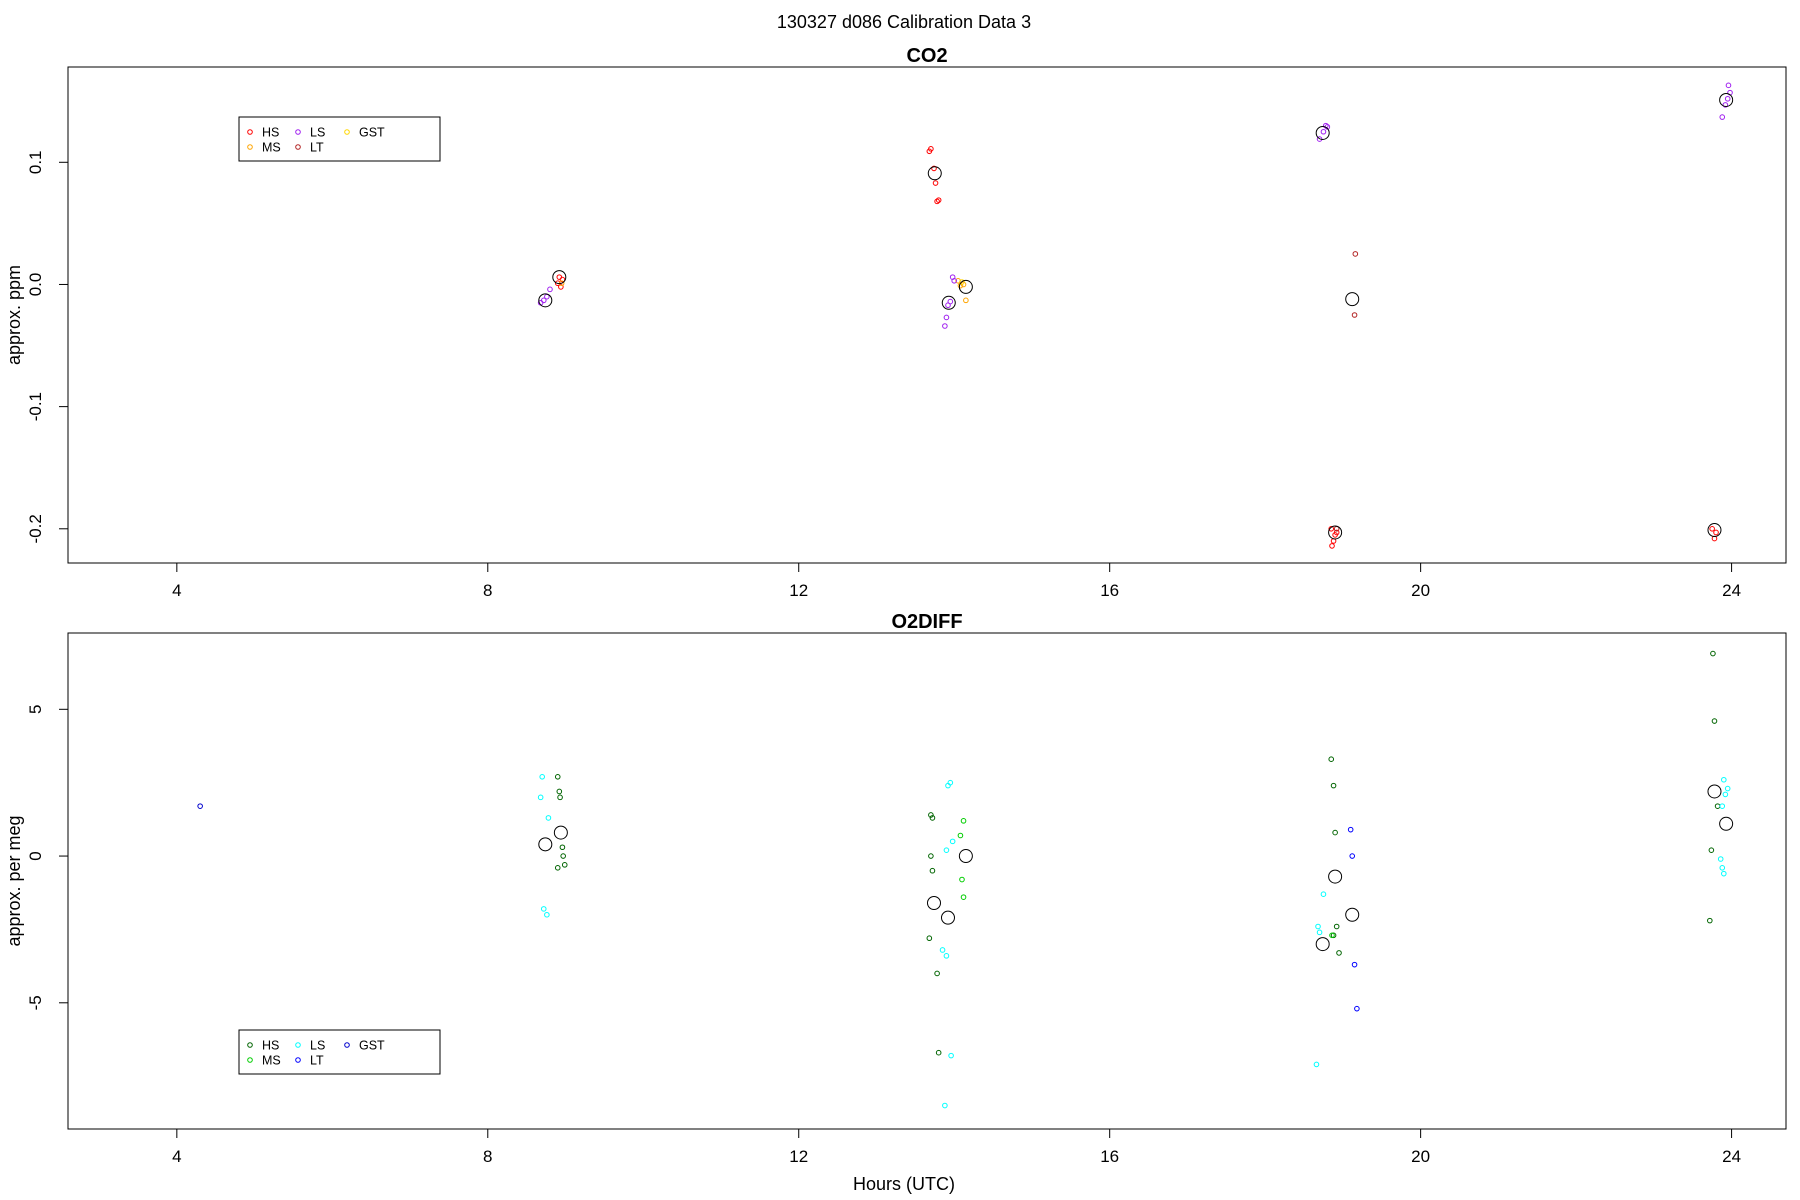 The width and height of the screenshot is (1800, 1200). What do you see at coordinates (35, 709) in the screenshot?
I see `y-tick-label: 5` at bounding box center [35, 709].